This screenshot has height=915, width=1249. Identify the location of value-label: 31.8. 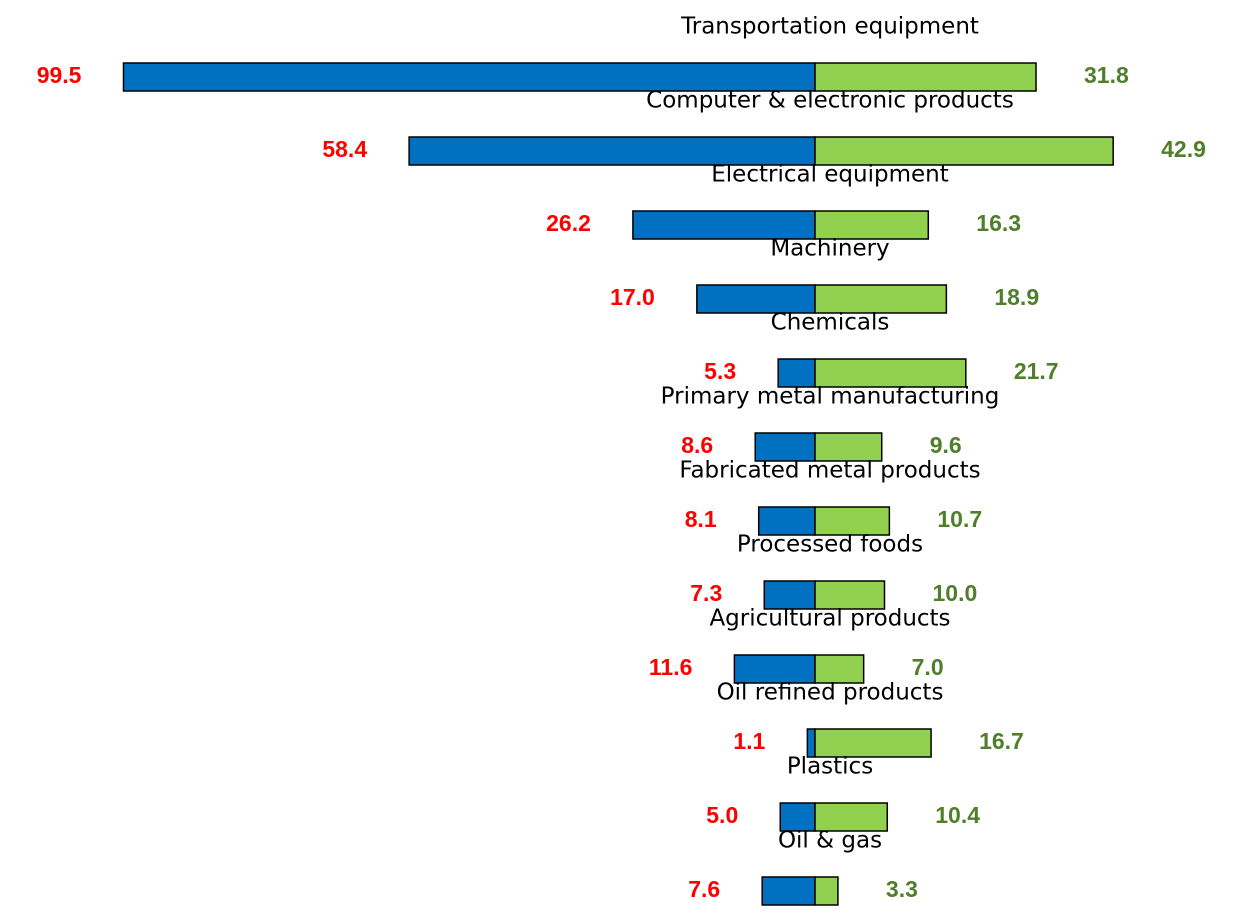
(1106, 75).